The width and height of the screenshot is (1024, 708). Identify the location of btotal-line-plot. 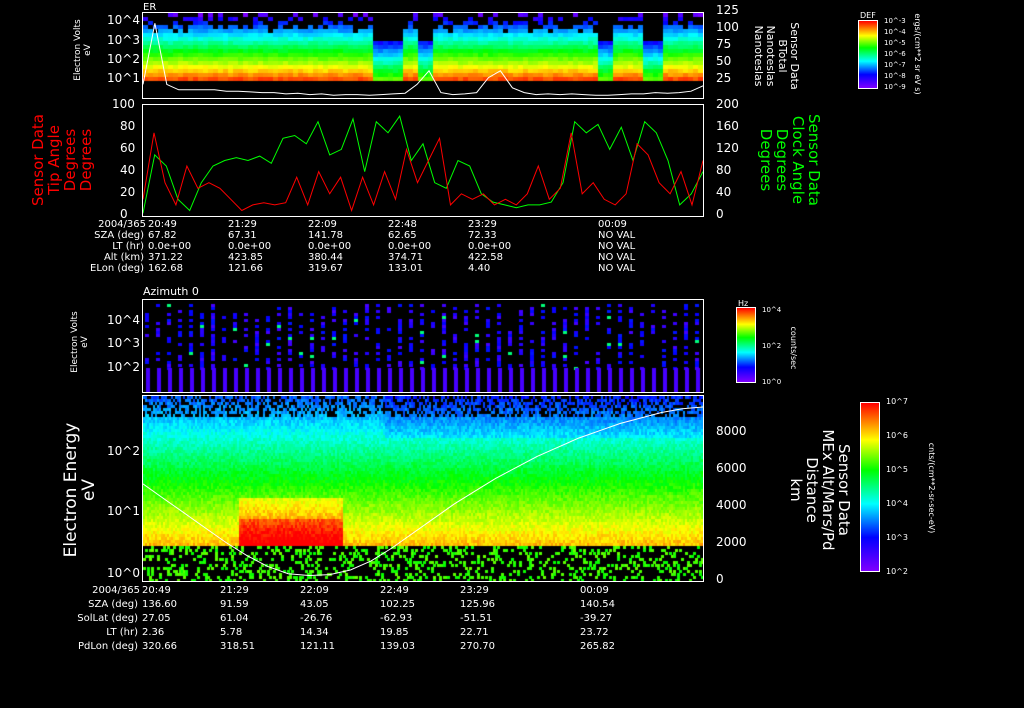
(423, 59).